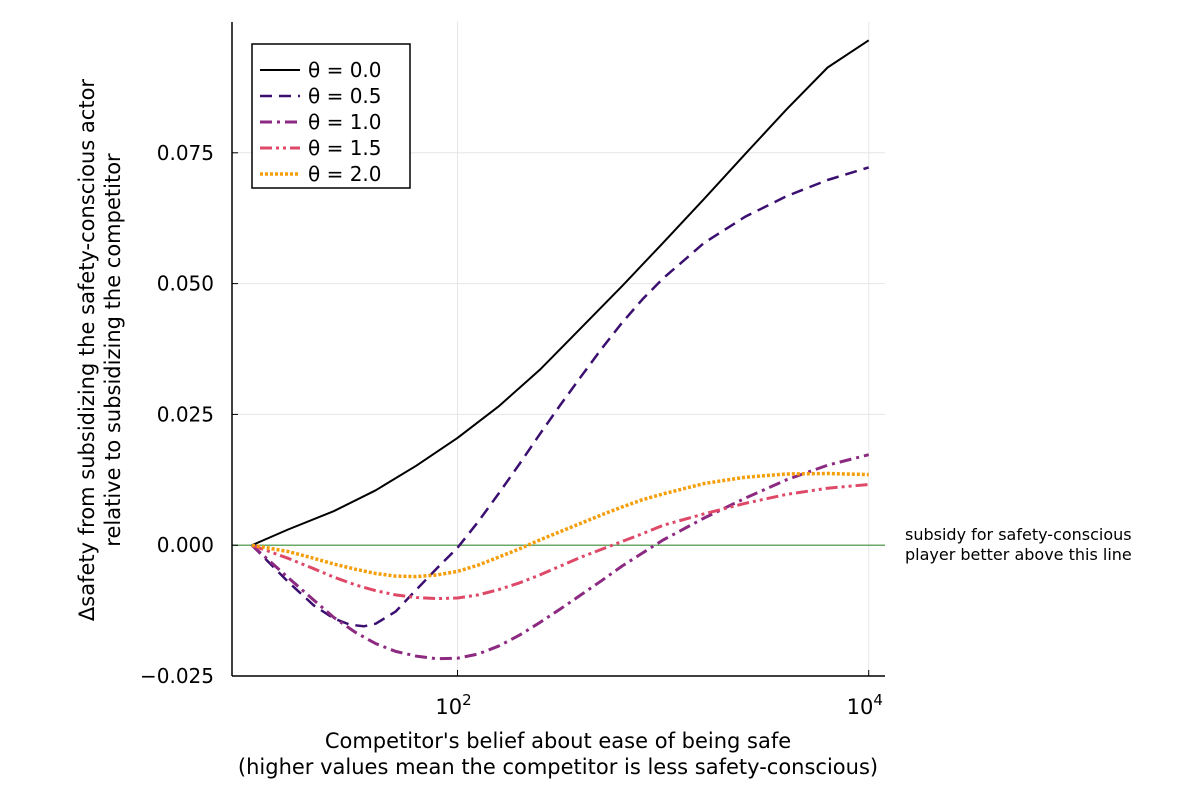 The height and width of the screenshot is (800, 1200). What do you see at coordinates (345, 174) in the screenshot?
I see `legend-label-4: θ = 2.0` at bounding box center [345, 174].